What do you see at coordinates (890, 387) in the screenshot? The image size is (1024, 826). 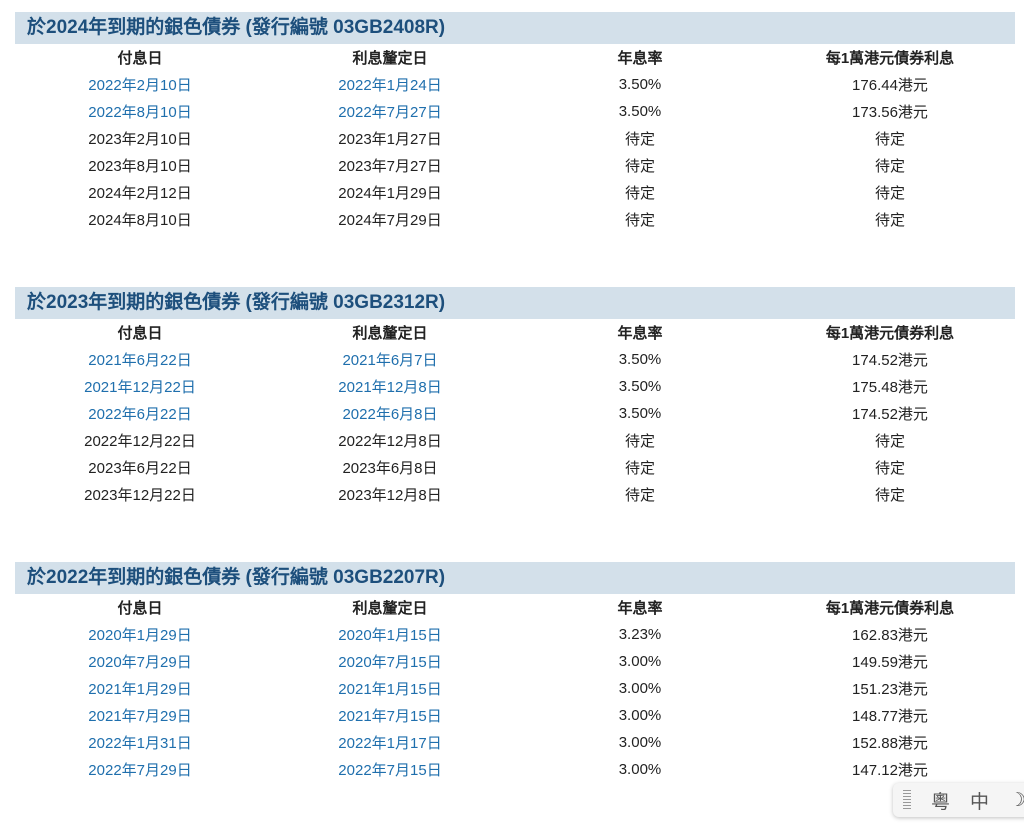 I see `interest-amount: 175.48港元` at bounding box center [890, 387].